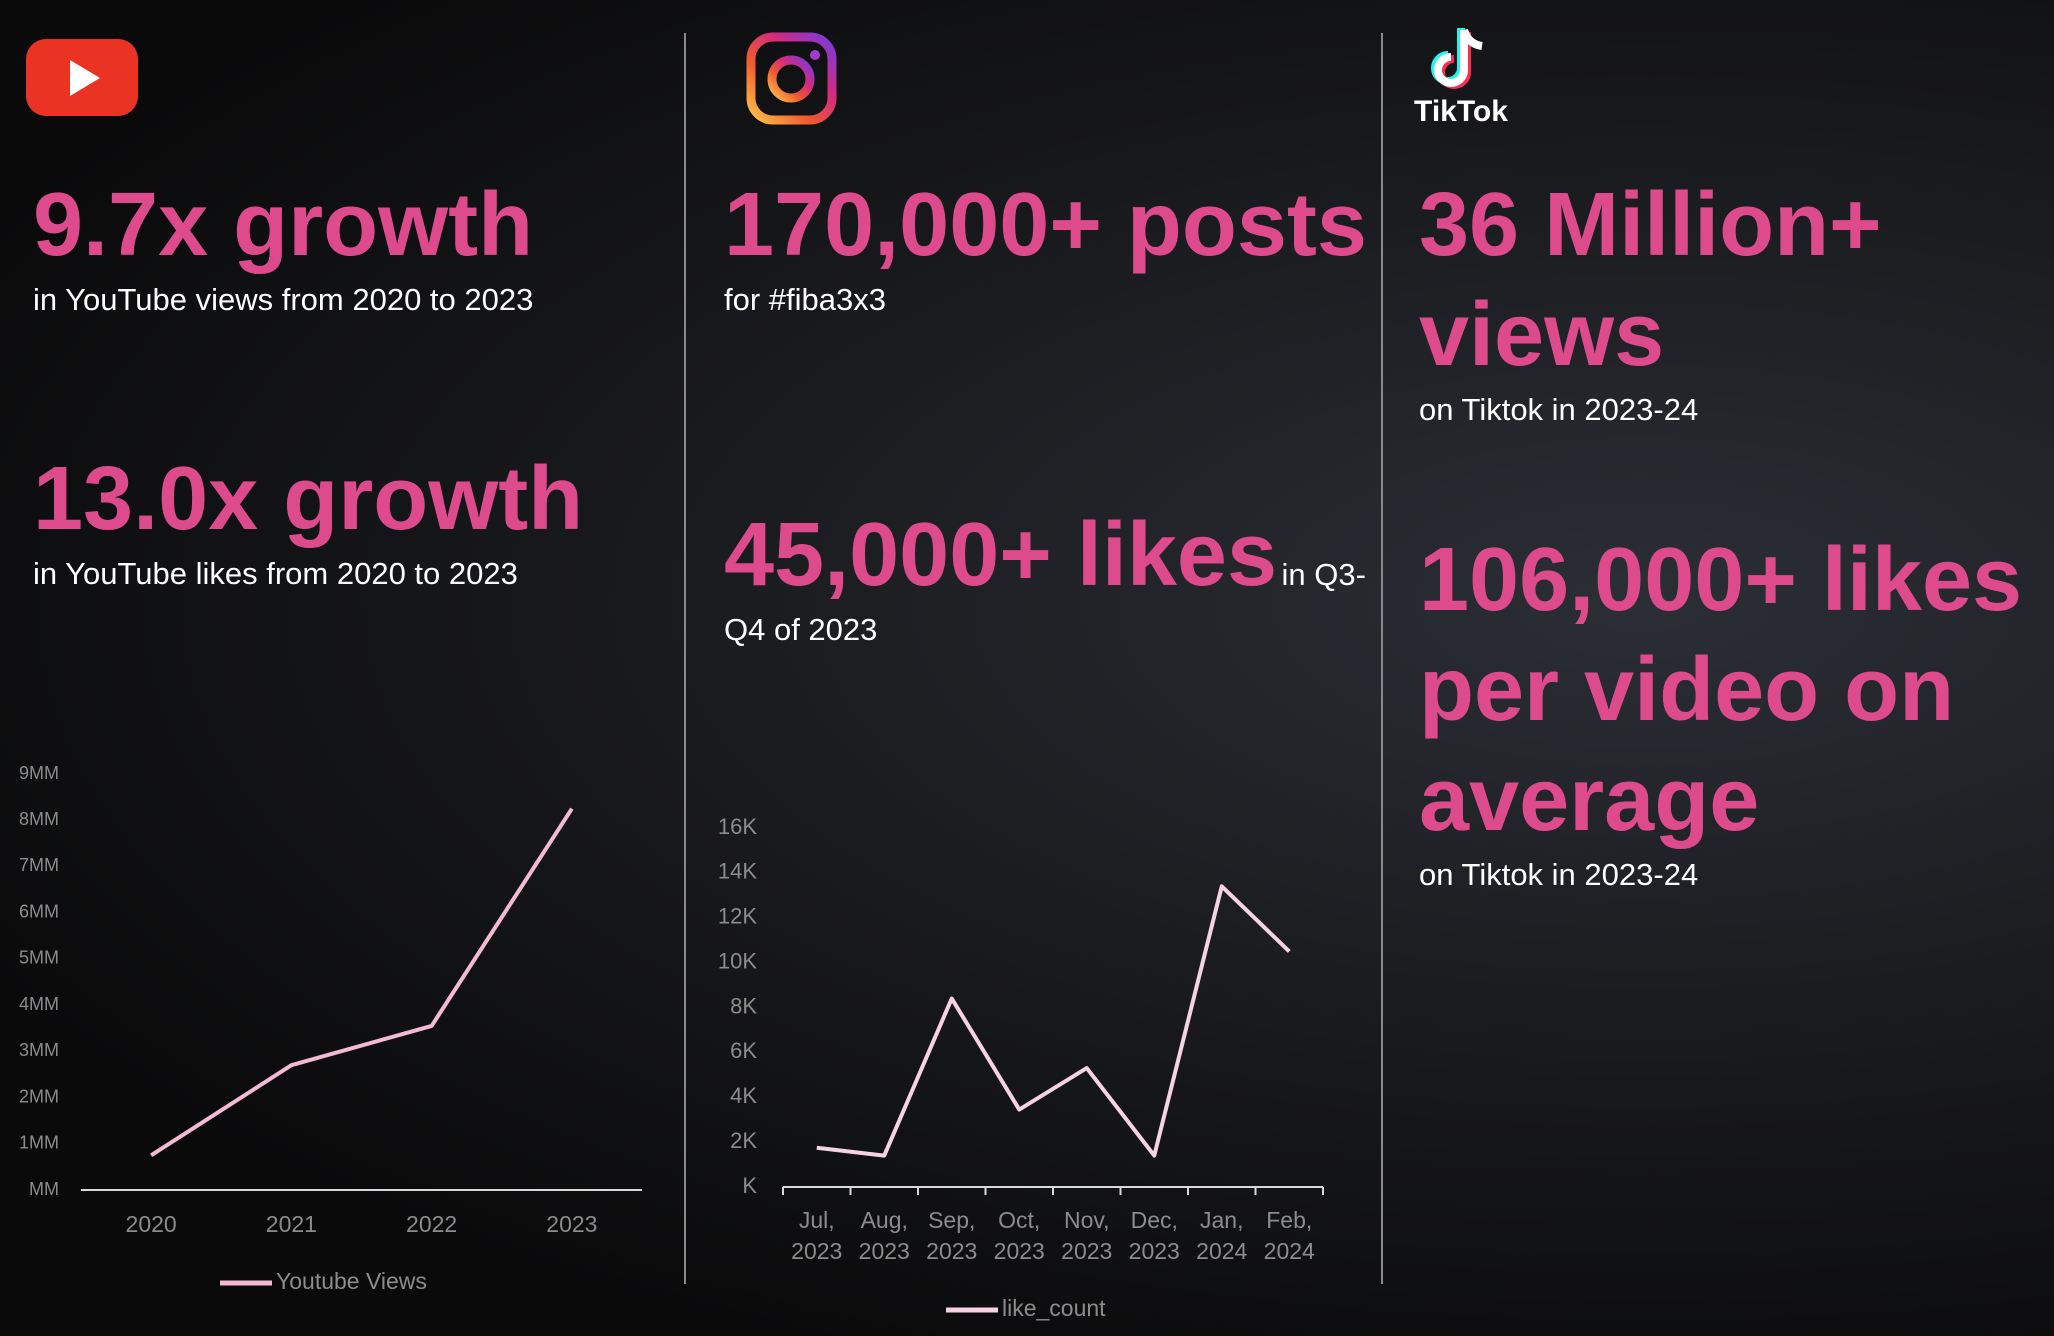 This screenshot has height=1336, width=2054. I want to click on stat: 36 Million+ views on Tiktok in 2023-24, so click(1734, 300).